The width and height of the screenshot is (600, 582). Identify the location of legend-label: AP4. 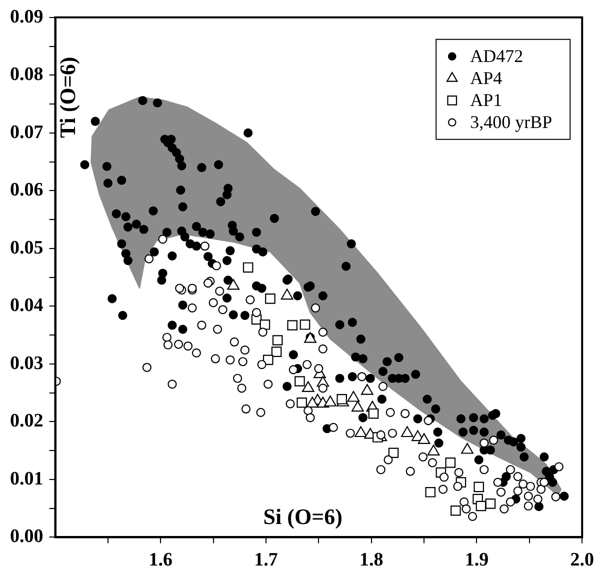
(486, 78).